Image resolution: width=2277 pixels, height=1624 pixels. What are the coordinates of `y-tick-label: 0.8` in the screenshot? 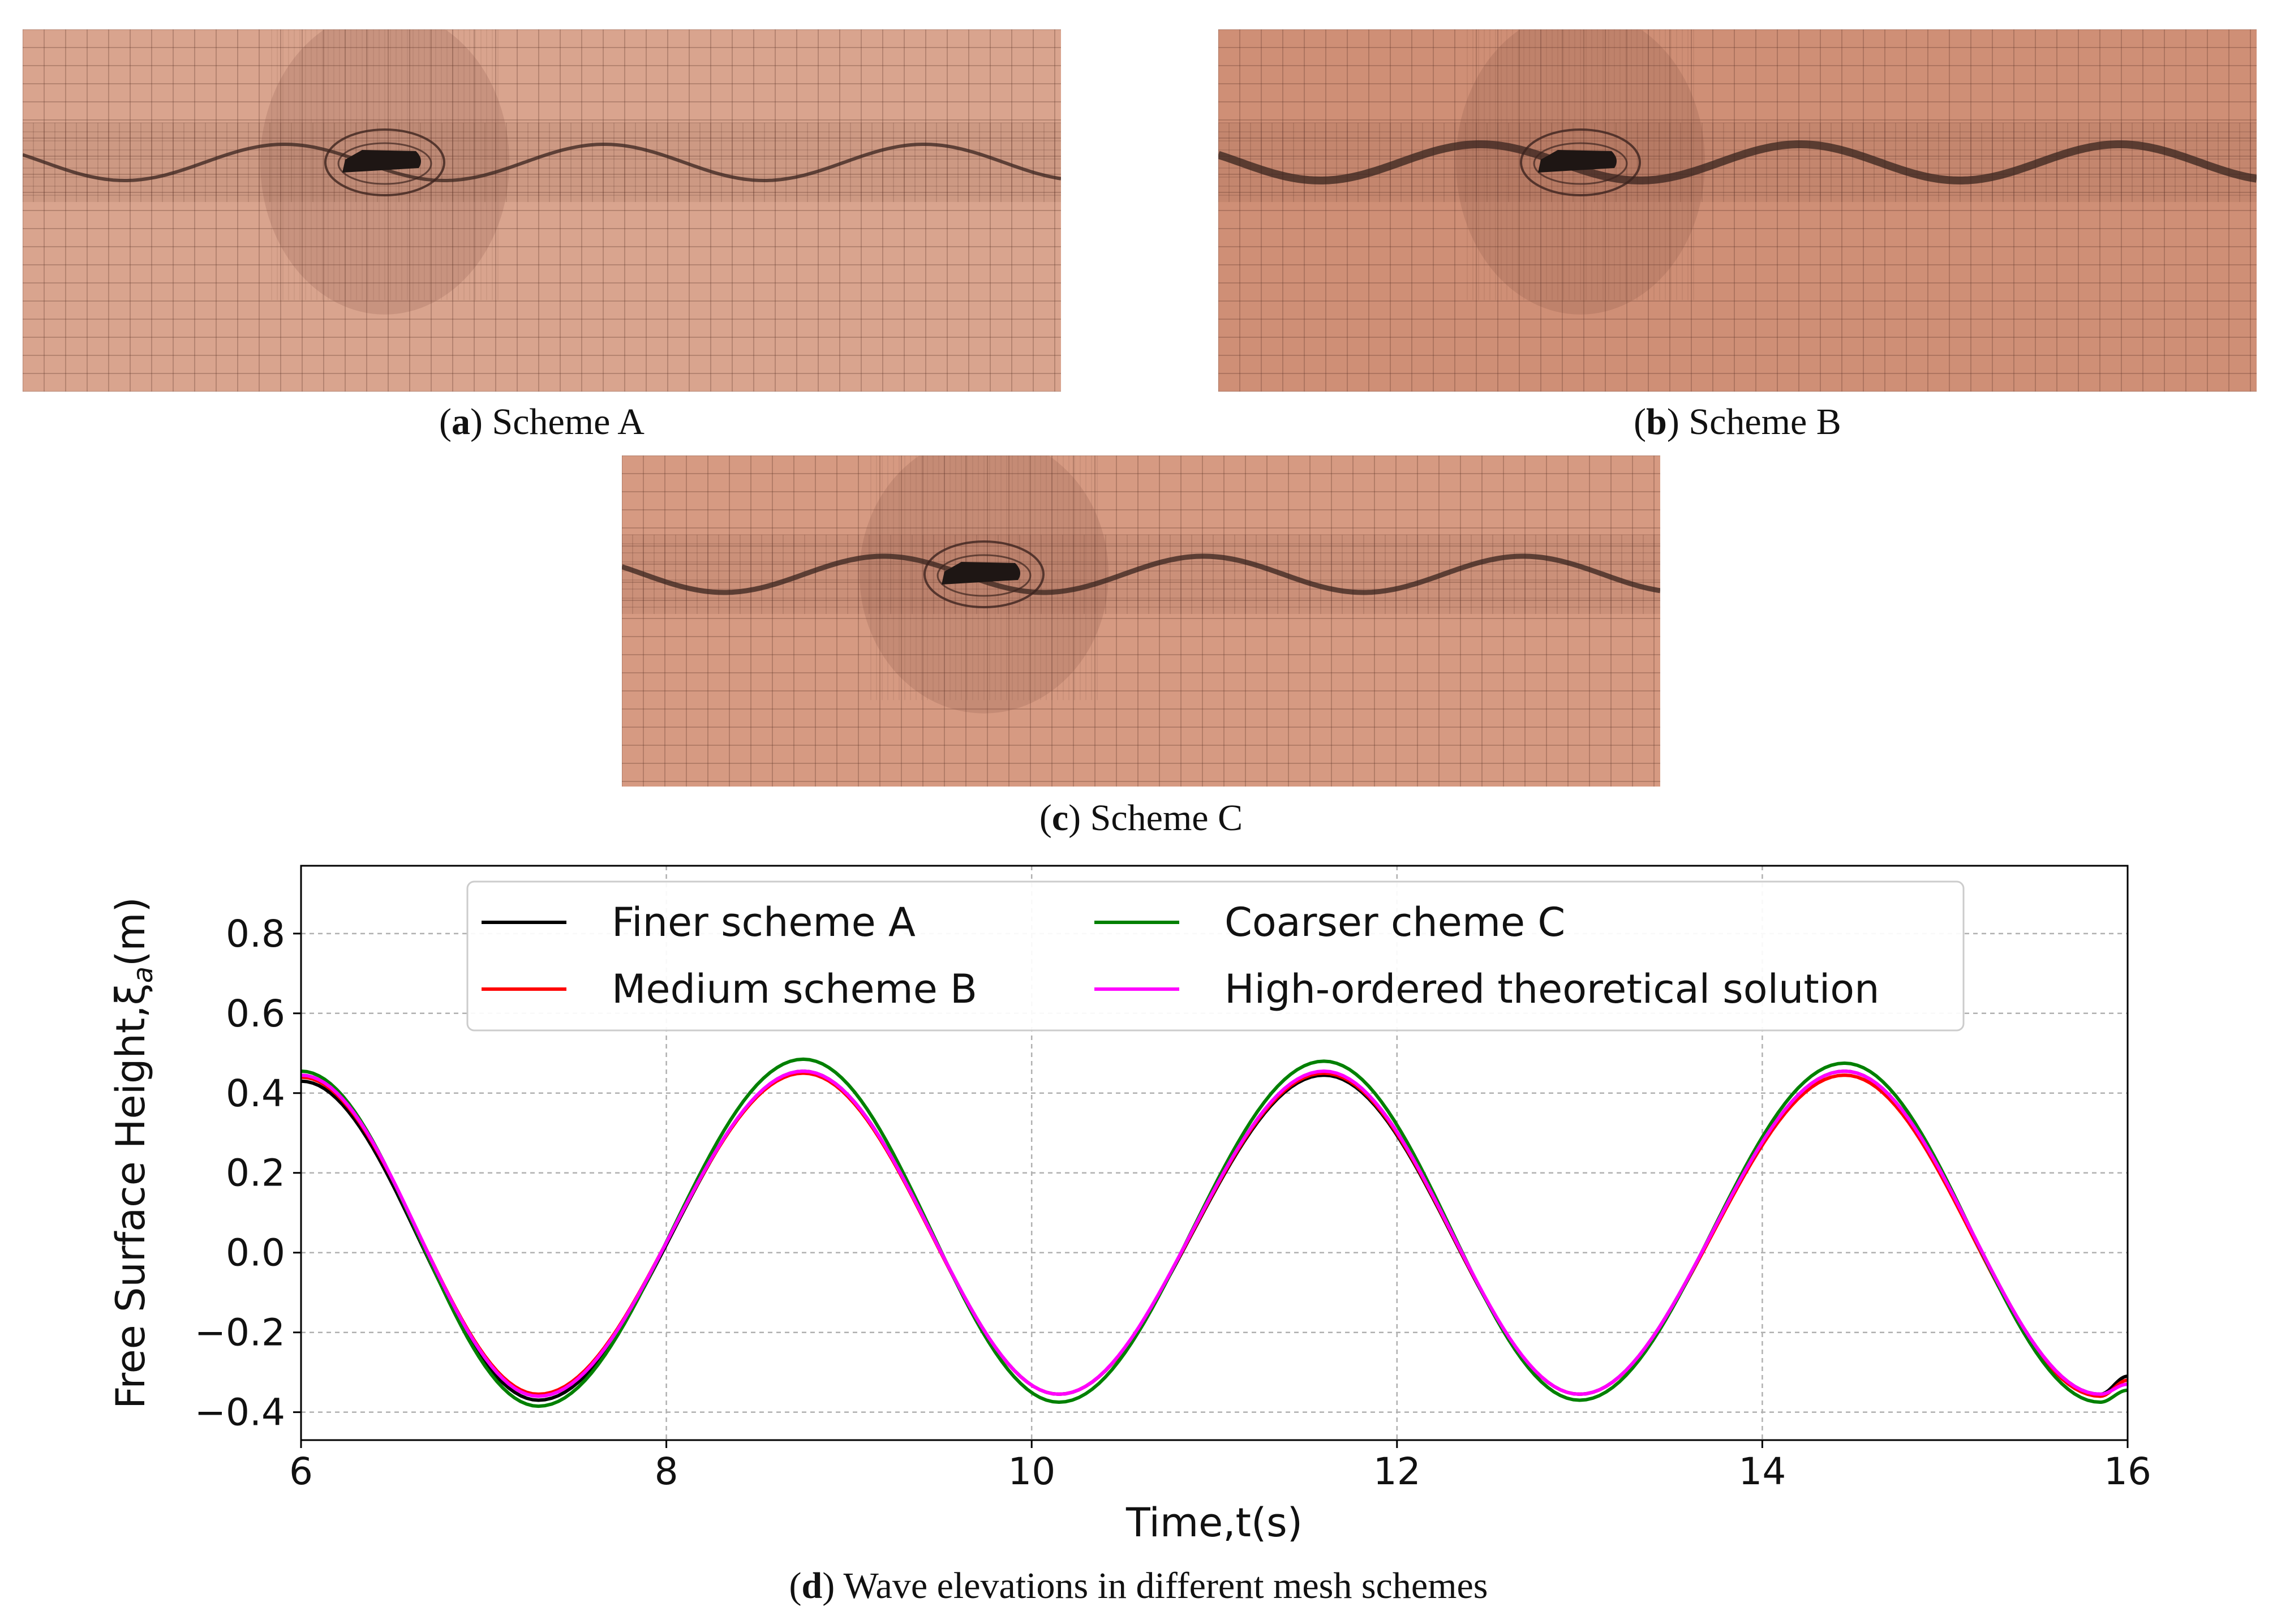 It's located at (255, 934).